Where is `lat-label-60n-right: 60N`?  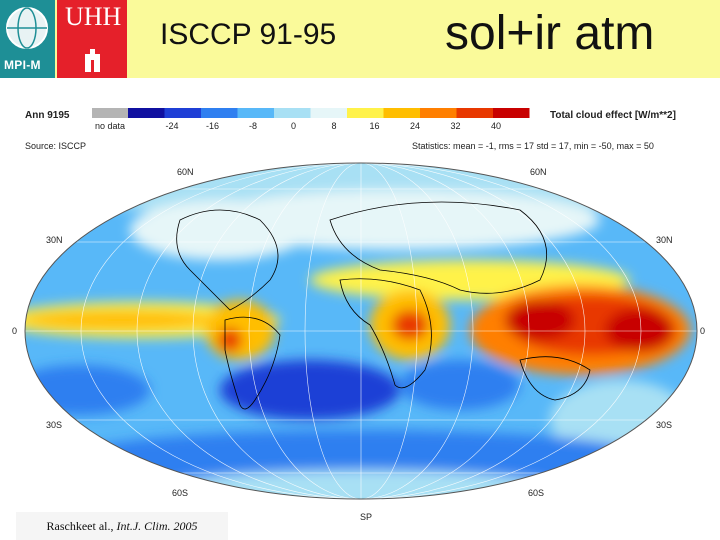 lat-label-60n-right: 60N is located at coordinates (538, 172).